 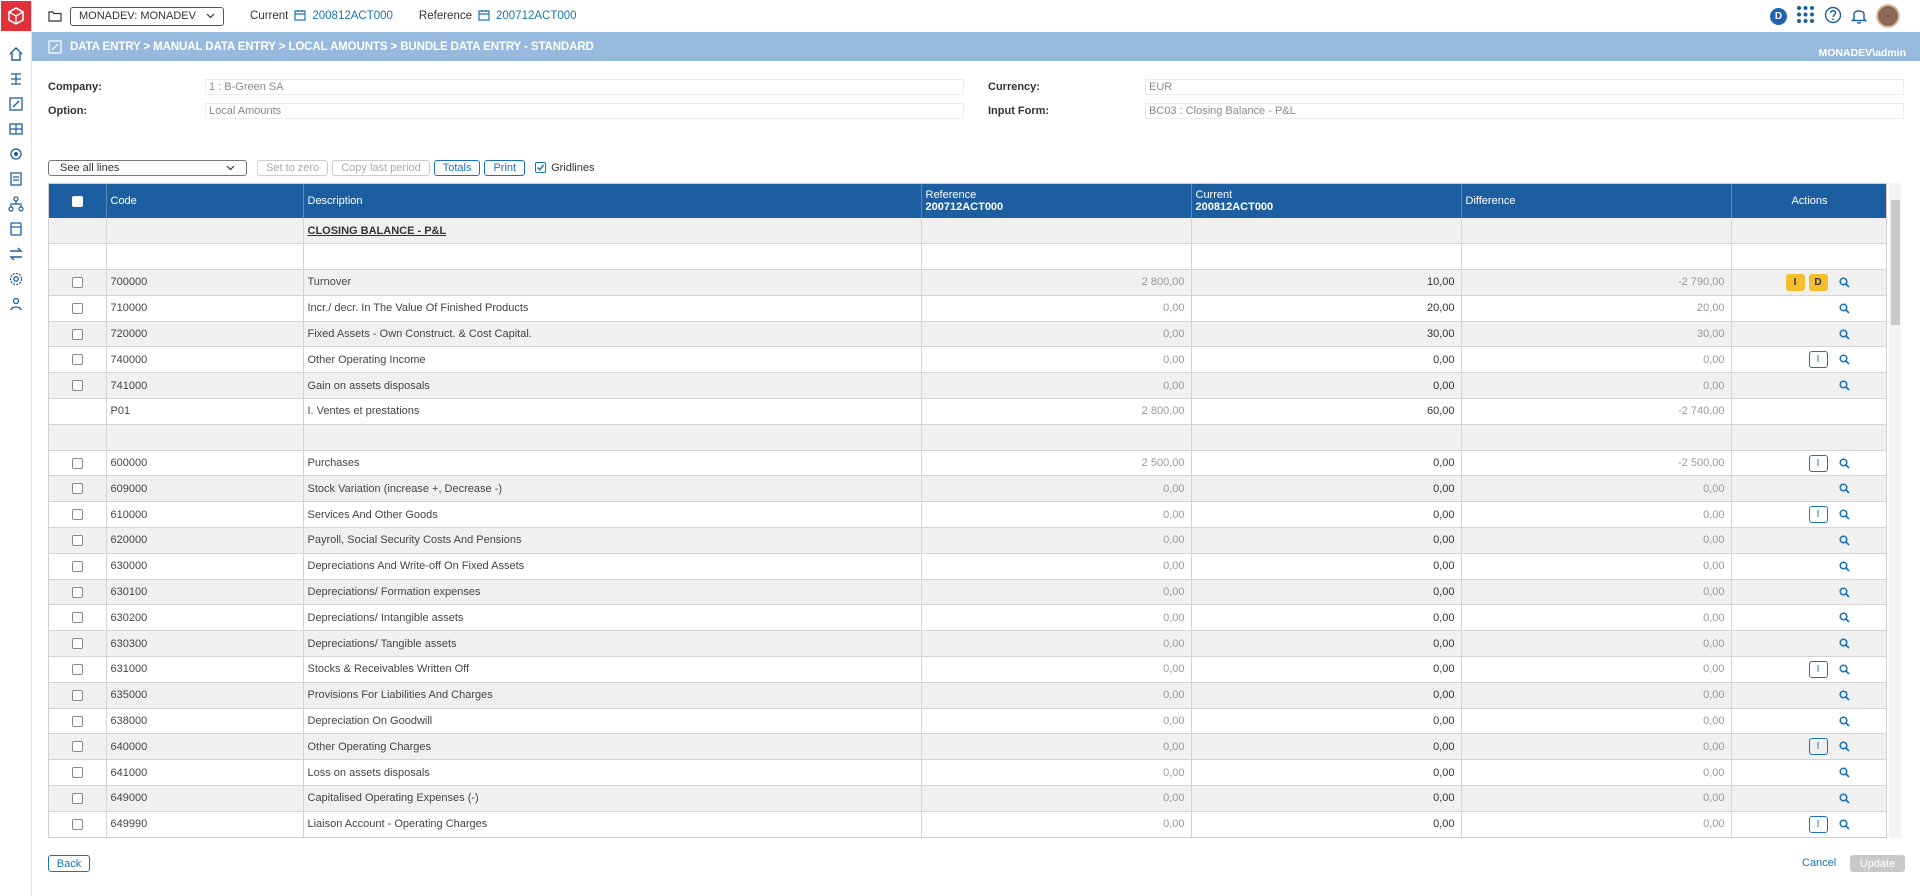 I want to click on user-badge: D, so click(x=1778, y=16).